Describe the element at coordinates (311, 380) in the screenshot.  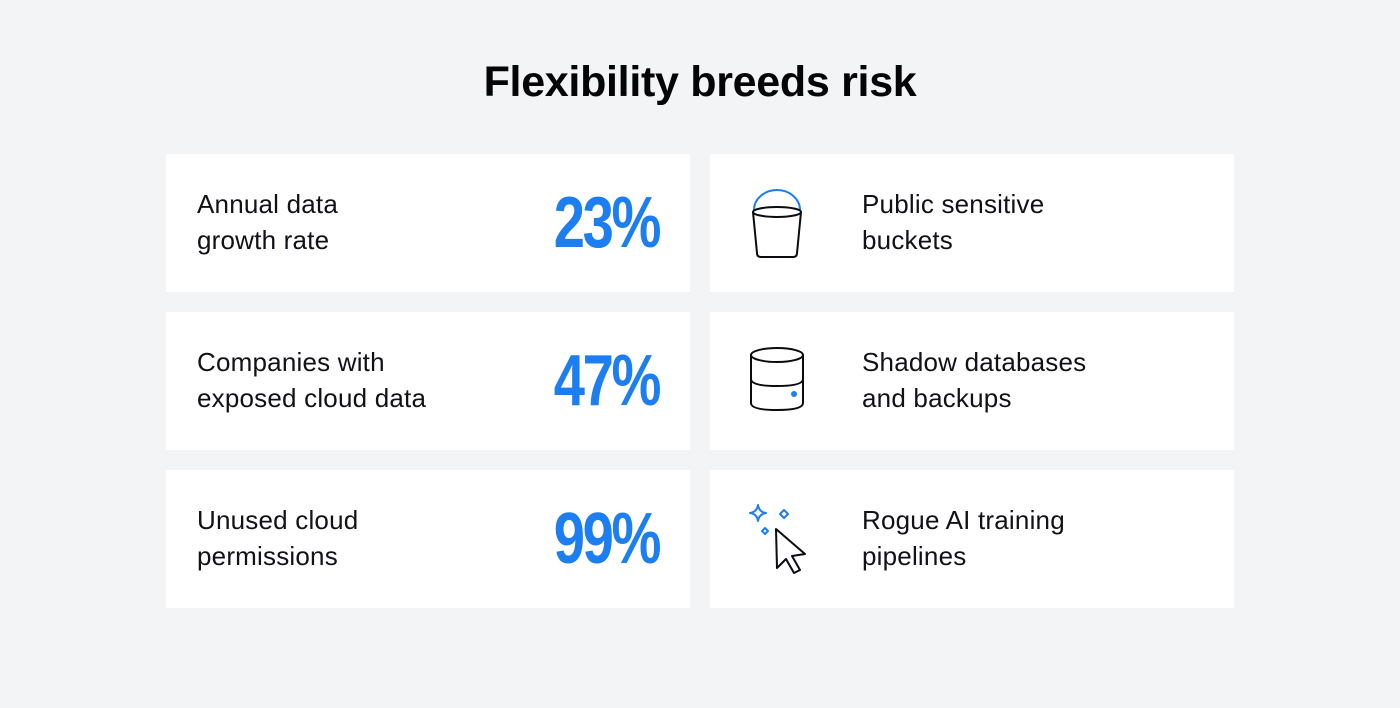
I see `stat-label: Companies with exposed cloud data` at that location.